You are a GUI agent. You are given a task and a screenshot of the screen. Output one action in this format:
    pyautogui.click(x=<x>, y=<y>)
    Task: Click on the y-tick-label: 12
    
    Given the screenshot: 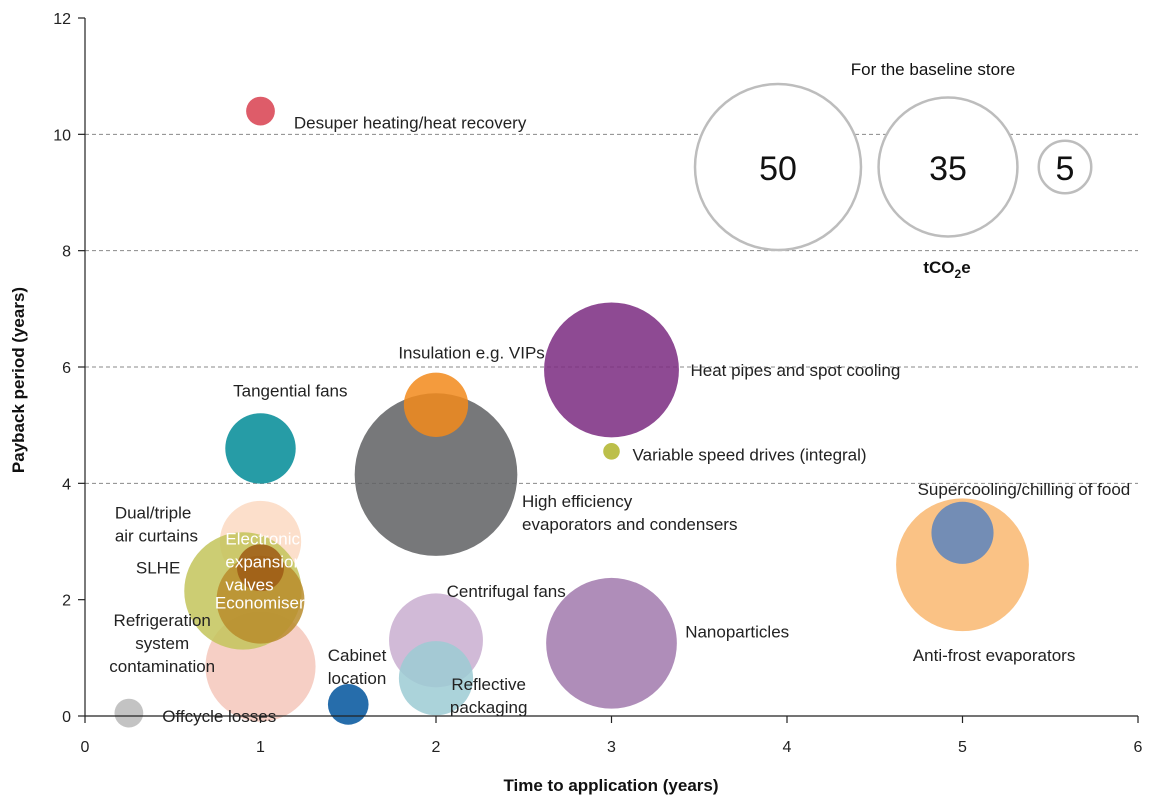 What is the action you would take?
    pyautogui.click(x=62, y=19)
    